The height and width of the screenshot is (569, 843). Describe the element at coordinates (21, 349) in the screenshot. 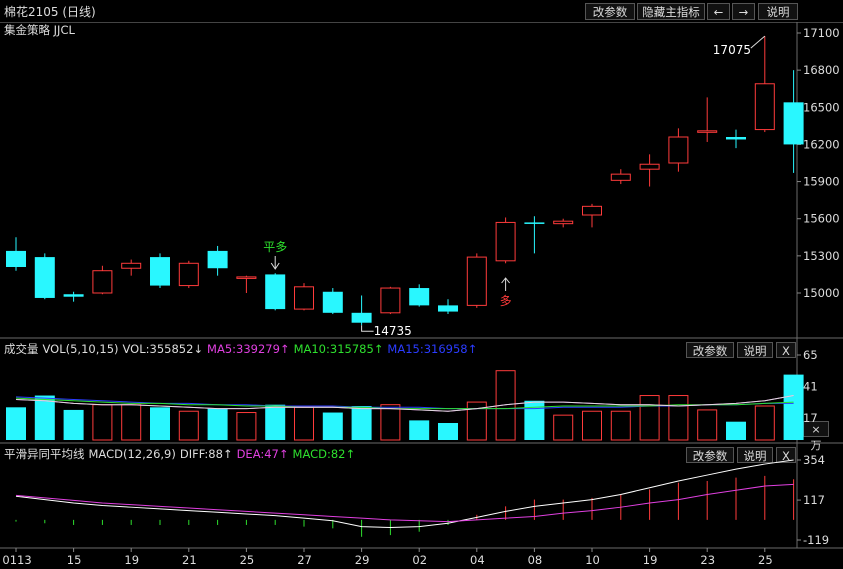

I see `volume-name: 成交量` at that location.